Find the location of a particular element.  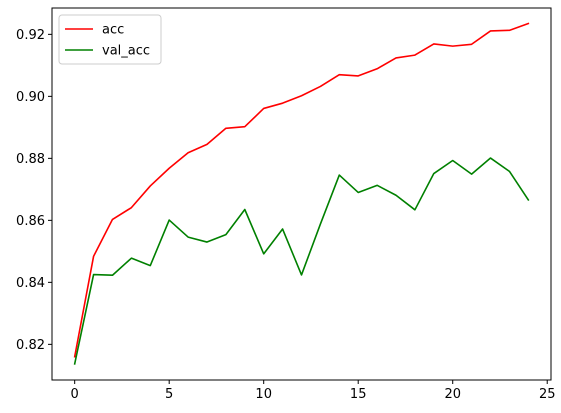

x-axis: 0 5 10 15 20 25 is located at coordinates (313, 391).